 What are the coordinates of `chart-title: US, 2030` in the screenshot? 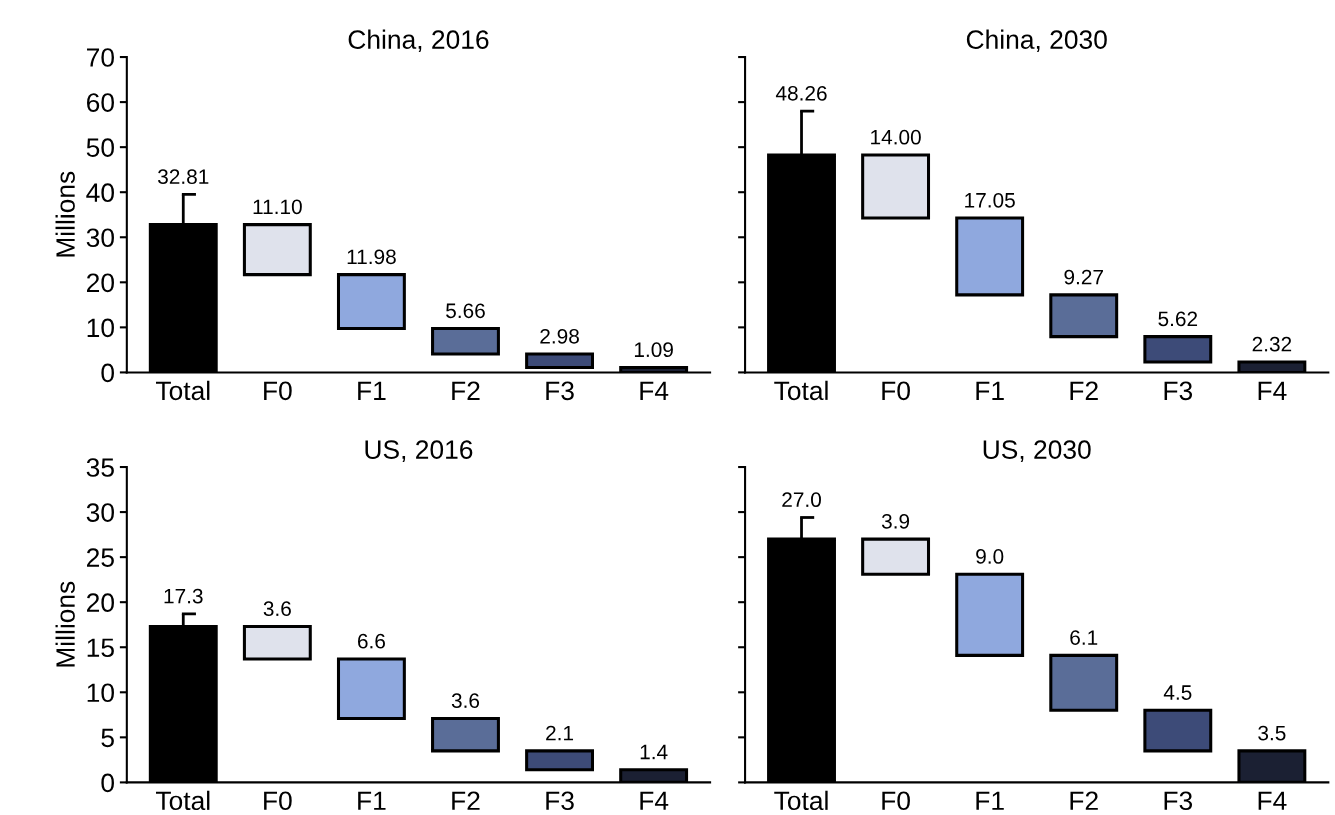 It's located at (1037, 451).